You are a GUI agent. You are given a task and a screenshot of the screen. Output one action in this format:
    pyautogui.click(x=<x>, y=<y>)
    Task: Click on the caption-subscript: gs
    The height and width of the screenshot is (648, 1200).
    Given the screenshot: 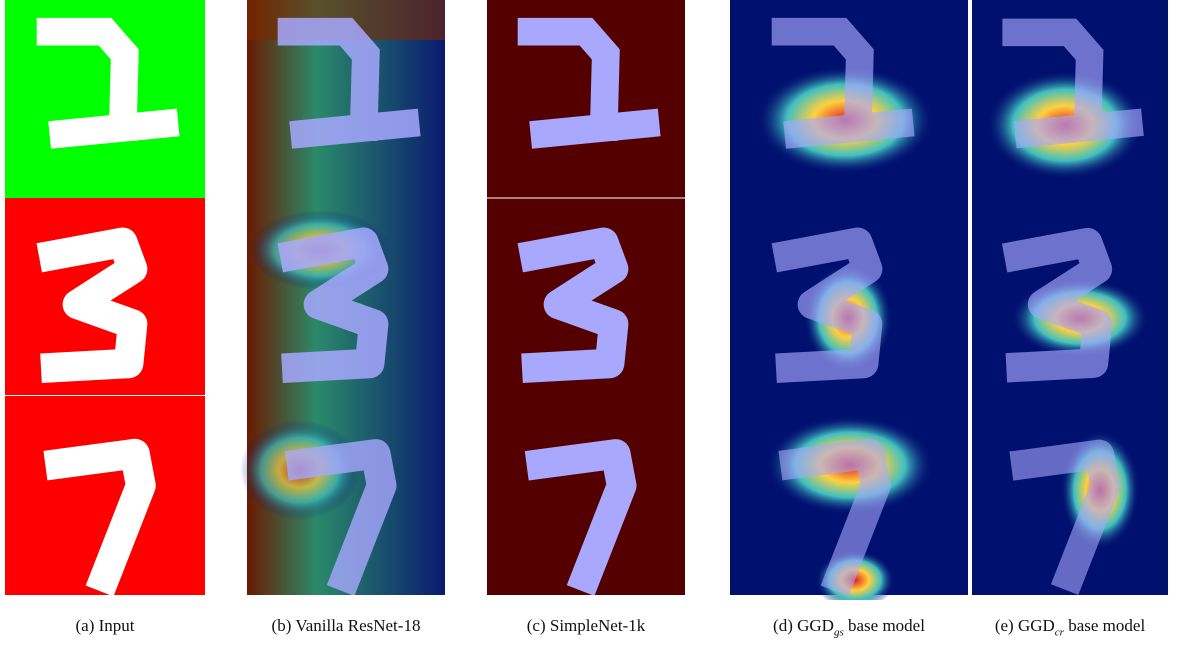 What is the action you would take?
    pyautogui.click(x=838, y=632)
    